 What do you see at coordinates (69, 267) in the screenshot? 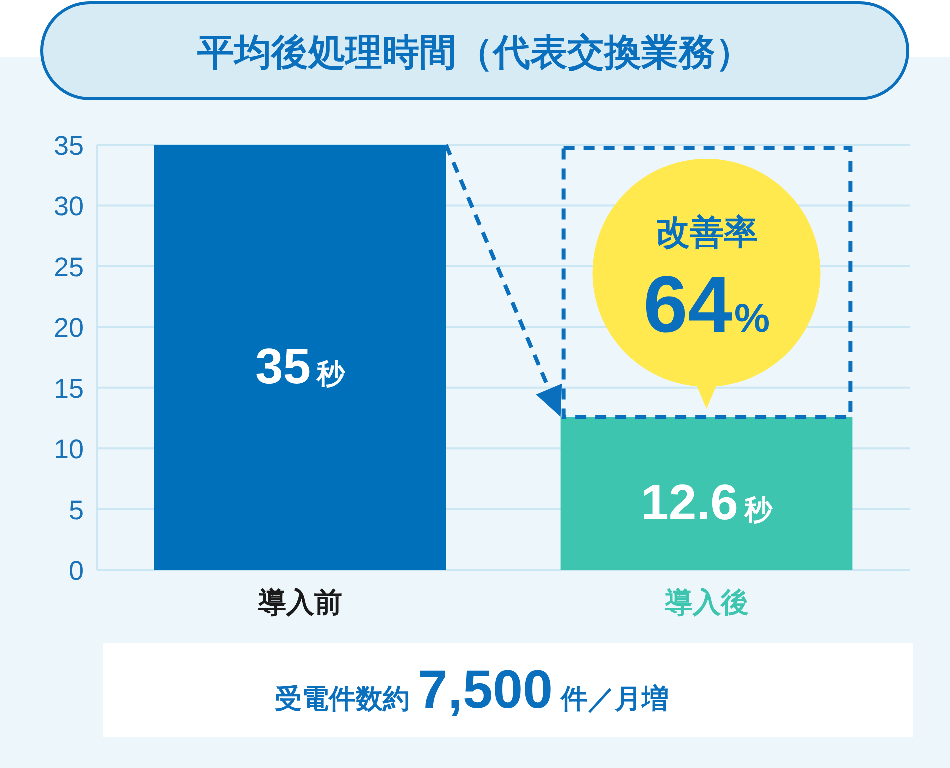
I see `y-tick-label: 25` at bounding box center [69, 267].